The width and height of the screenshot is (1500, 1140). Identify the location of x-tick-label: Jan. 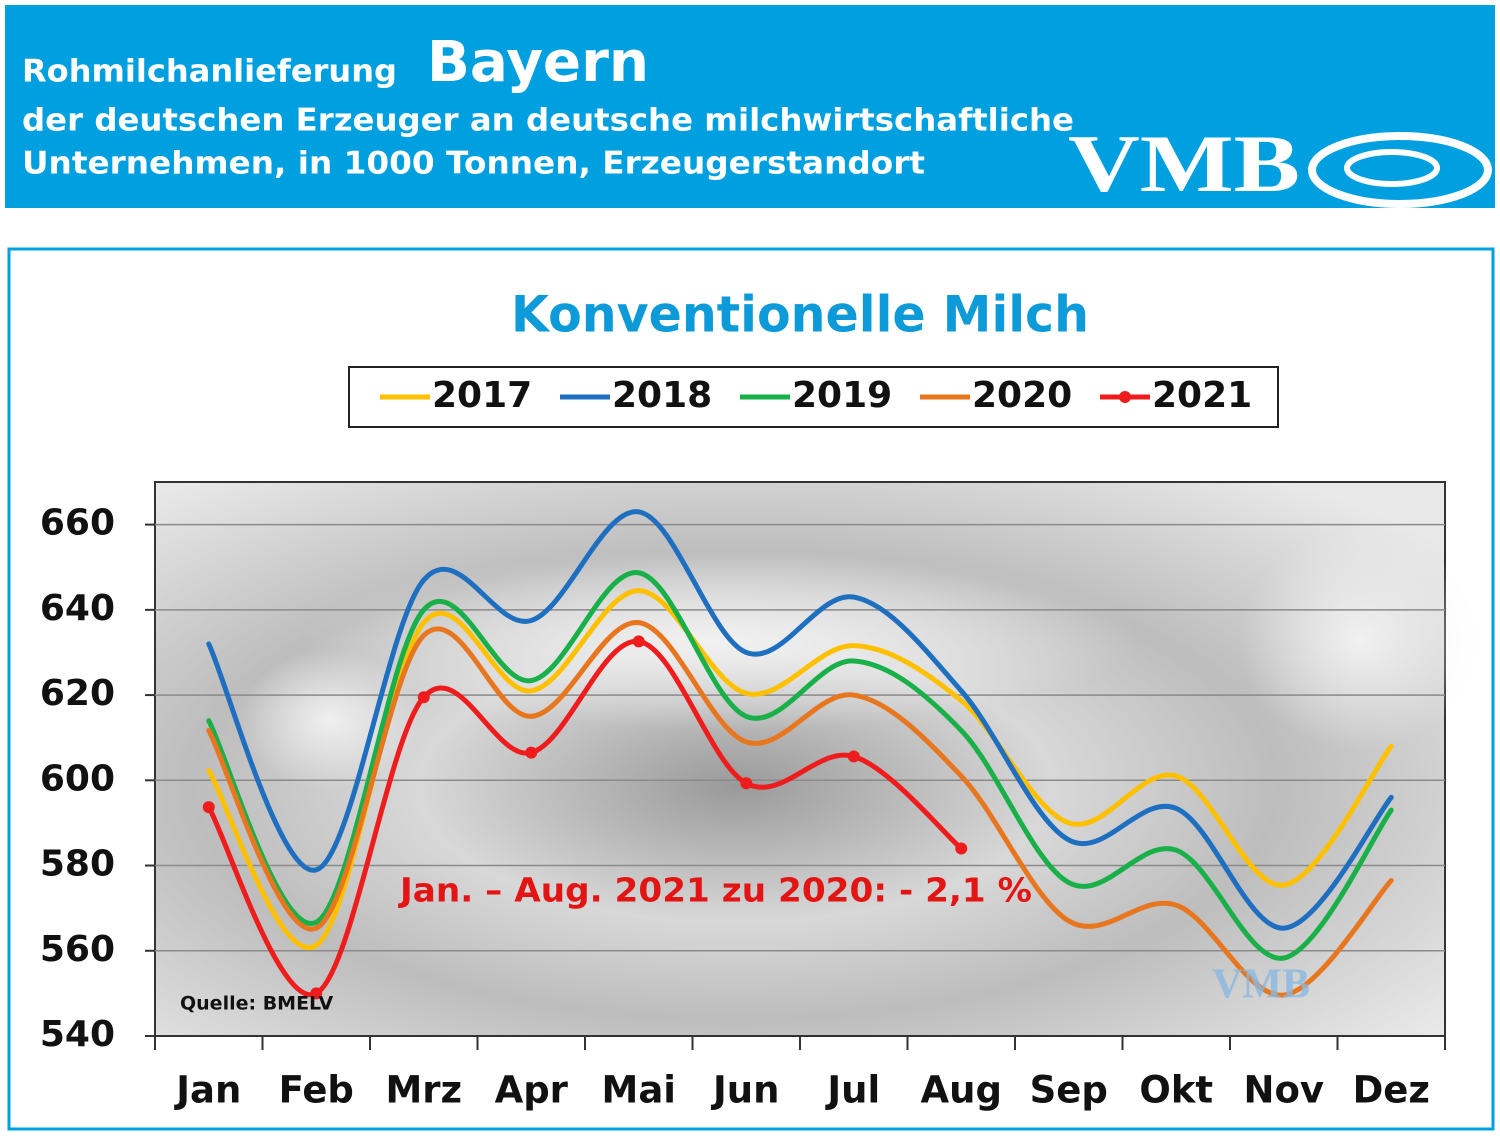
(207, 1090).